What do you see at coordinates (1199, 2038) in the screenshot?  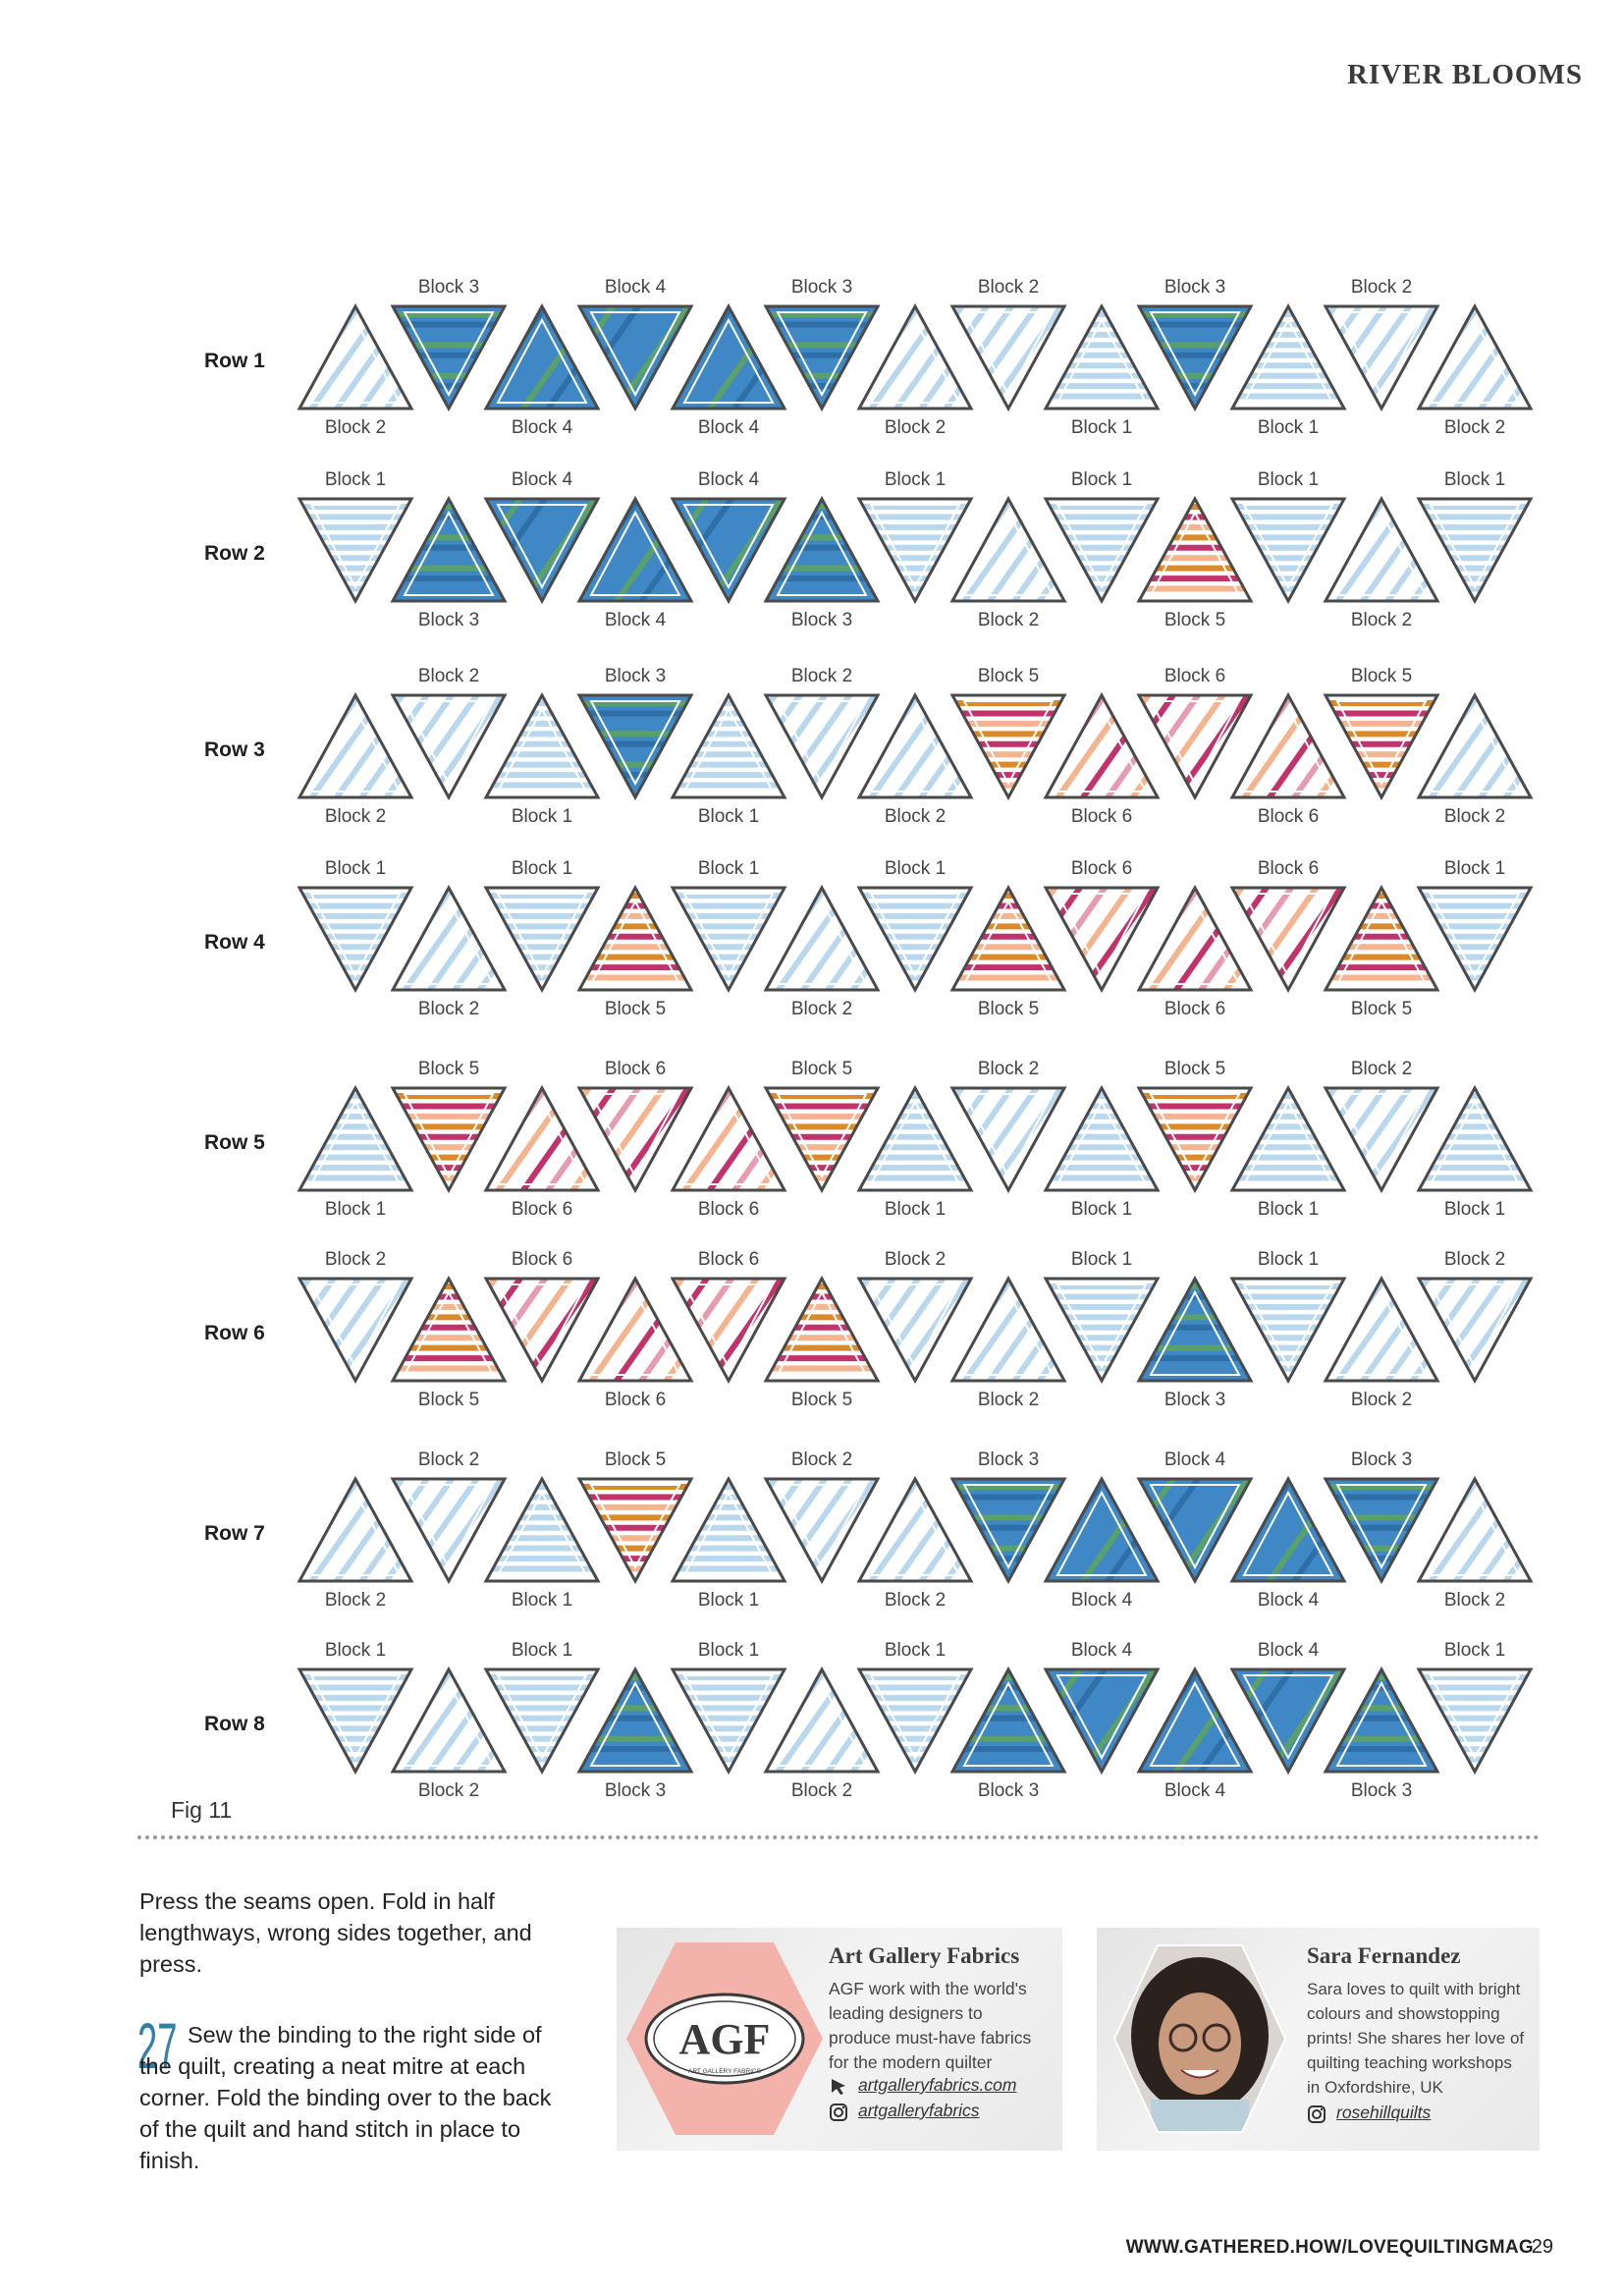 I see `designer-portrait` at bounding box center [1199, 2038].